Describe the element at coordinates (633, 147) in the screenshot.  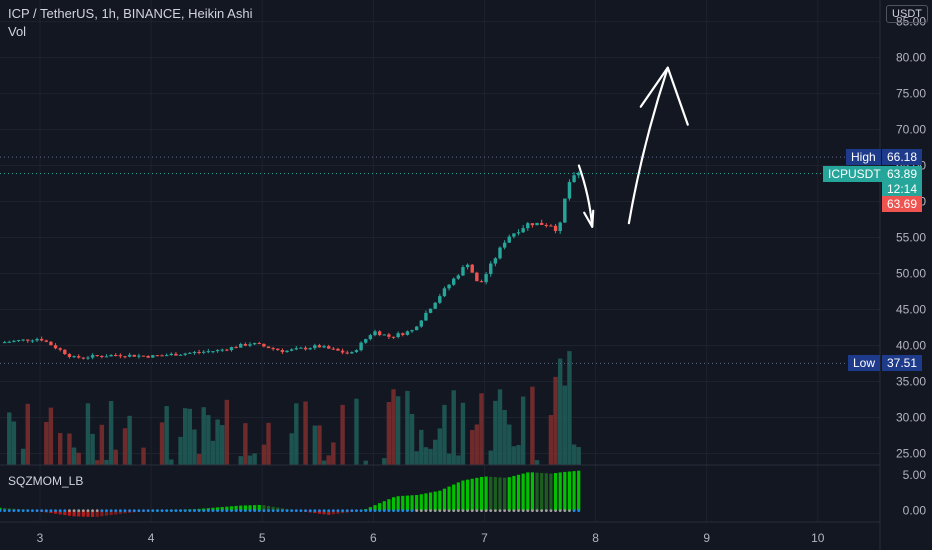
I see `drawing-annotations` at that location.